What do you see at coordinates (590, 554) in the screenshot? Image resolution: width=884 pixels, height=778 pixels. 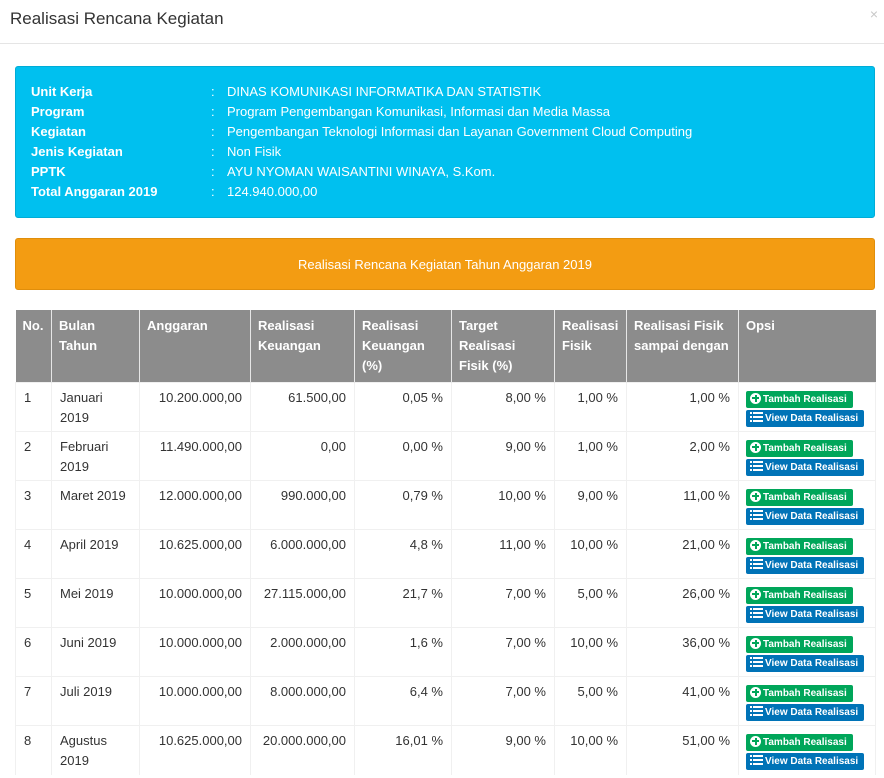 I see `cell-realisasi-fisik: 10,00 %` at bounding box center [590, 554].